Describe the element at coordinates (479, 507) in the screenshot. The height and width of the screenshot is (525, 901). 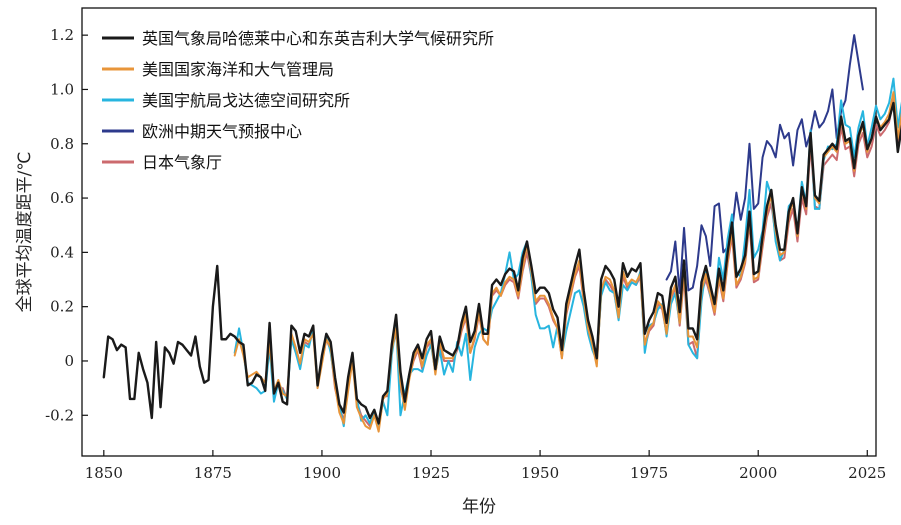
I see `x-axis-title: 年份` at that location.